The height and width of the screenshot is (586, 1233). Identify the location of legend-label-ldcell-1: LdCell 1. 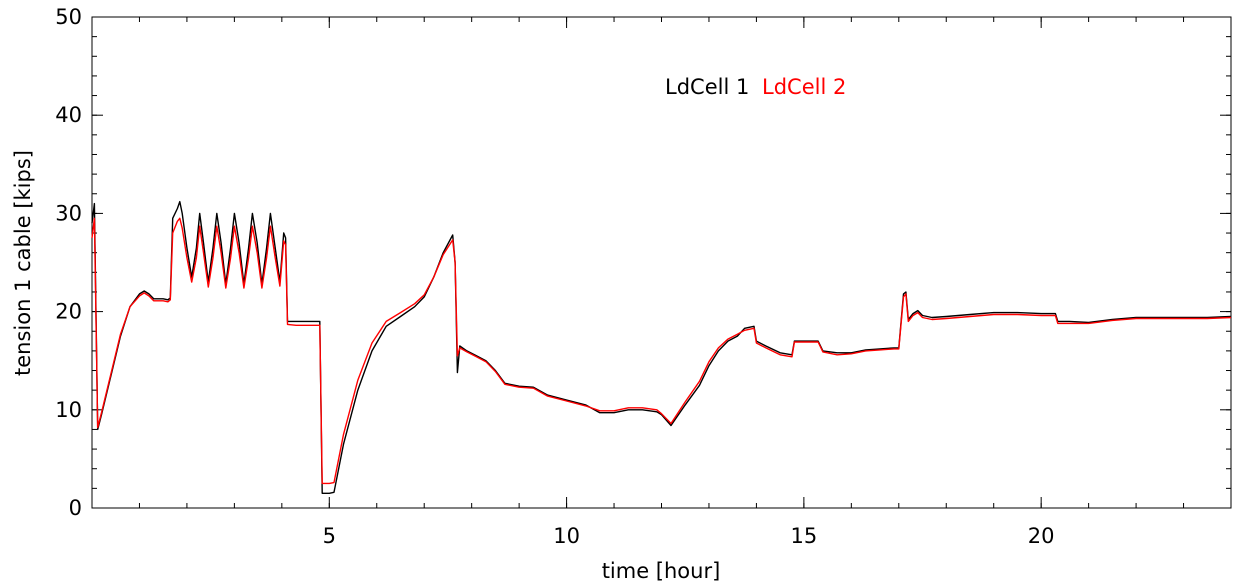
(707, 87).